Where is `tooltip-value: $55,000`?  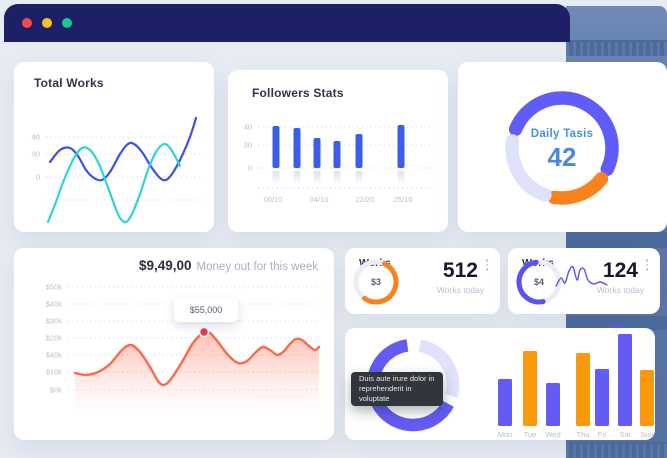 tooltip-value: $55,000 is located at coordinates (206, 310).